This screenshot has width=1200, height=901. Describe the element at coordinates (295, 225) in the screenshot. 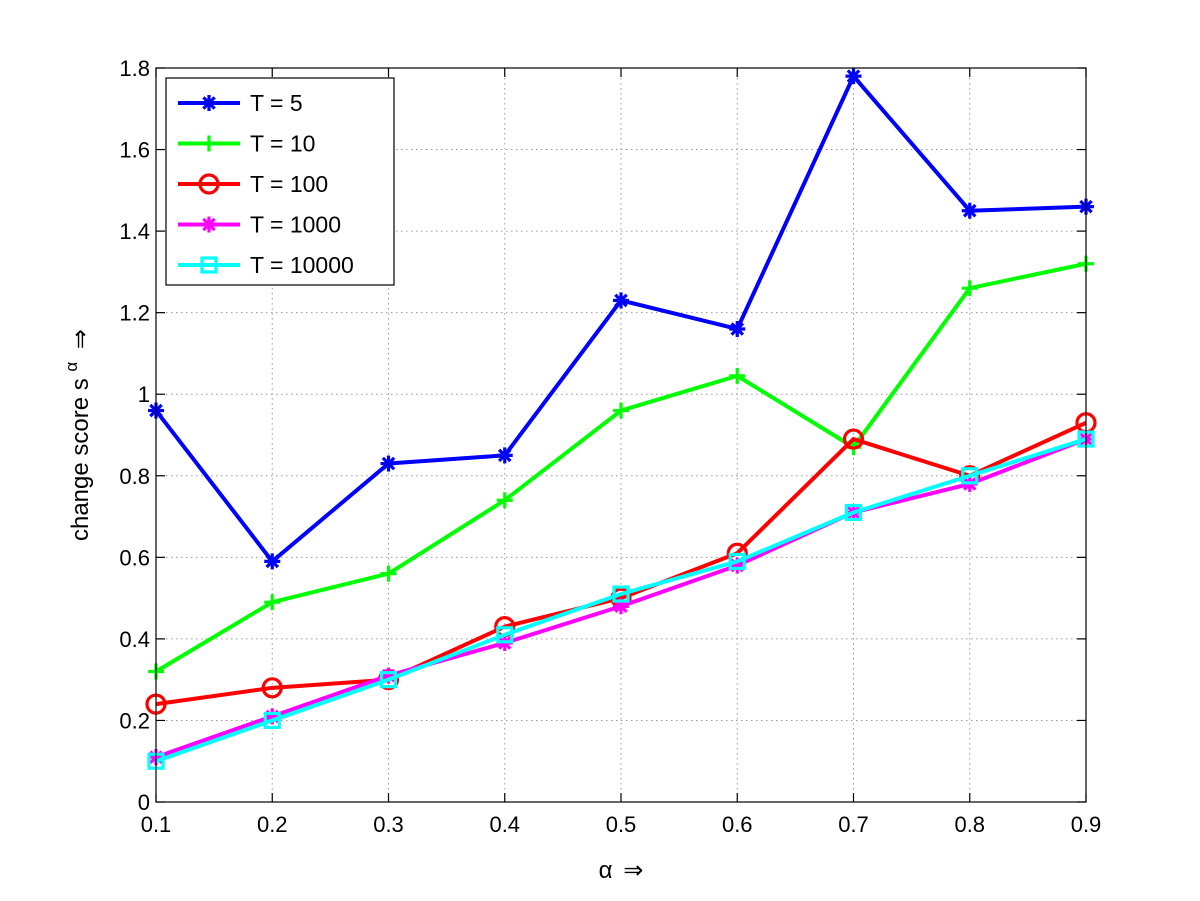

I see `legend-label: T = 1000` at that location.